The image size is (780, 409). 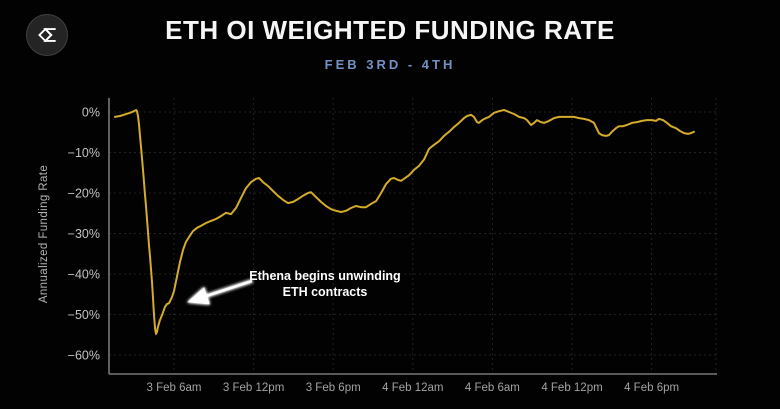 I want to click on y-tick-label: −10%, so click(x=84, y=153).